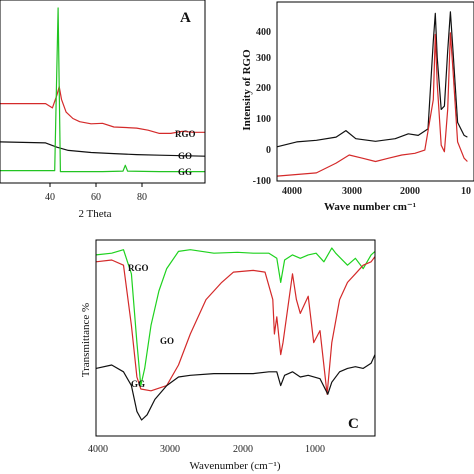 The height and width of the screenshot is (474, 474). I want to click on panel-c-x-ticks: 4000 3000 2000 1000, so click(206, 449).